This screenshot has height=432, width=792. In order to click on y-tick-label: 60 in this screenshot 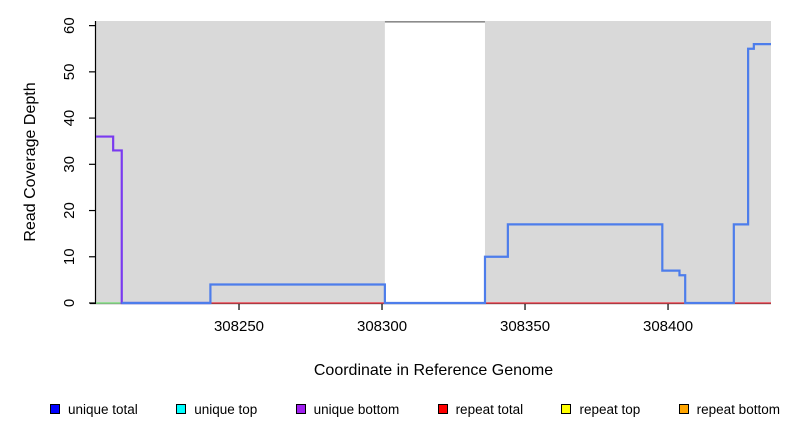, I will do `click(69, 25)`.